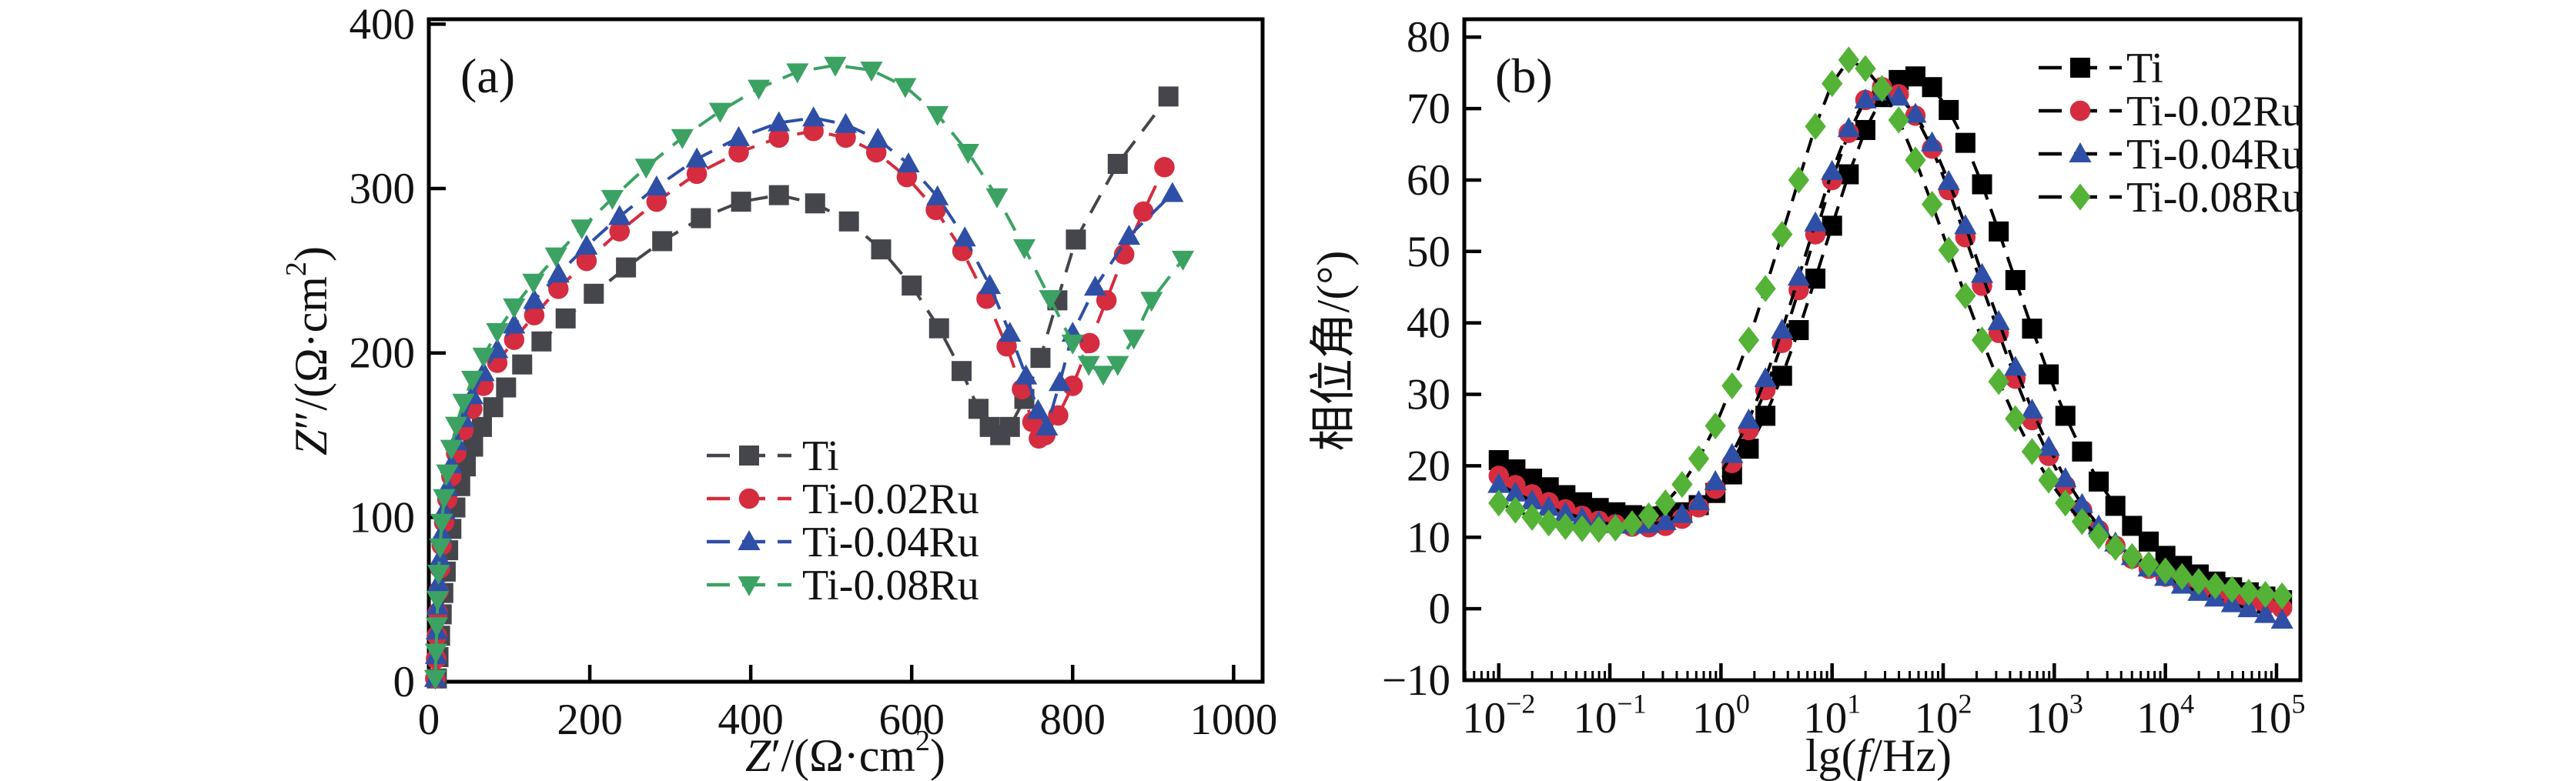 This screenshot has width=2576, height=781. I want to click on x-tick-label: 200, so click(590, 720).